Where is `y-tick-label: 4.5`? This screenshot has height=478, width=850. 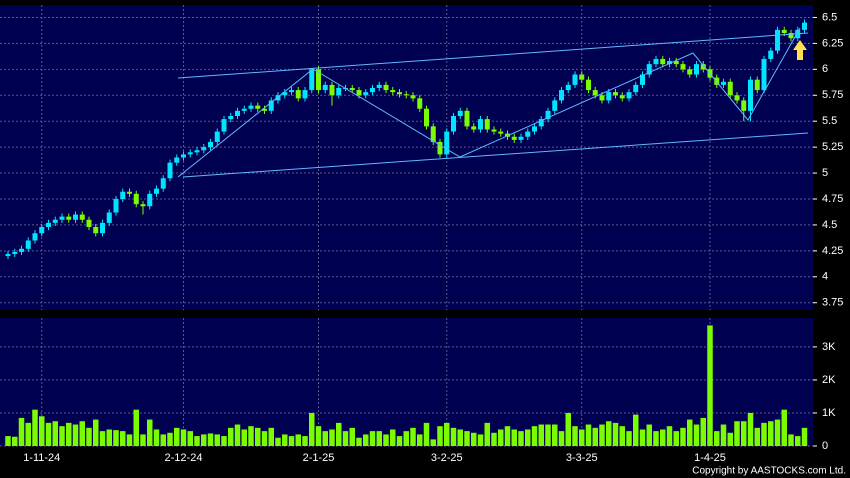
y-tick-label: 4.5 is located at coordinates (829, 225).